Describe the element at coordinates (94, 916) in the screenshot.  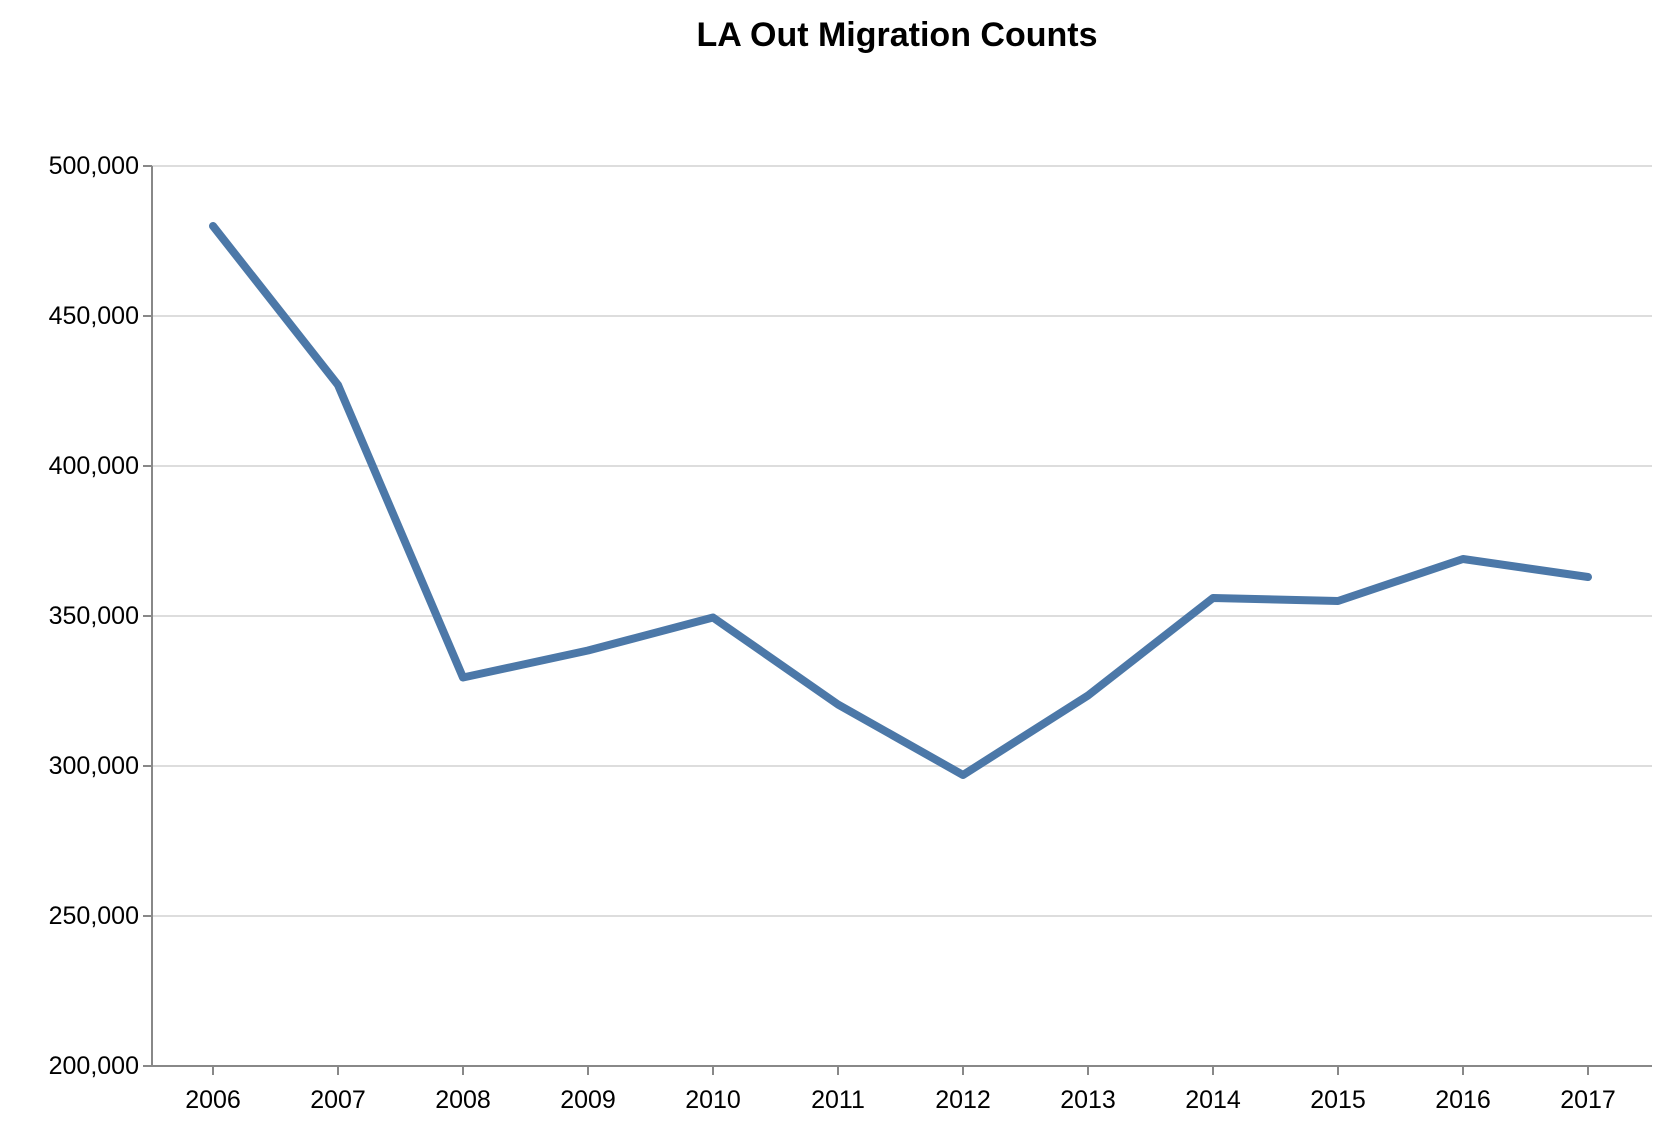
I see `y-tick-label: 250,000` at that location.